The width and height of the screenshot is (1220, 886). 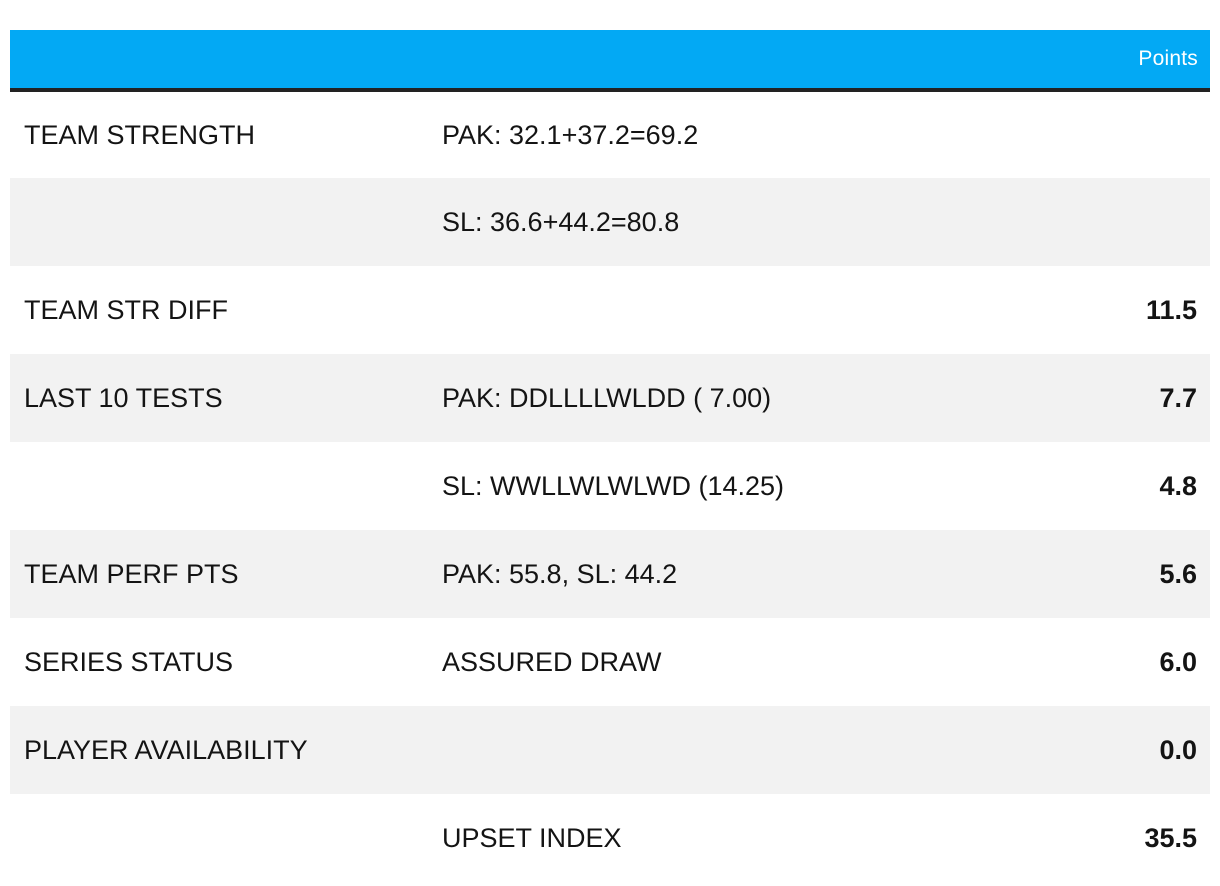 What do you see at coordinates (129, 661) in the screenshot?
I see `row-label: SERIES STATUS` at bounding box center [129, 661].